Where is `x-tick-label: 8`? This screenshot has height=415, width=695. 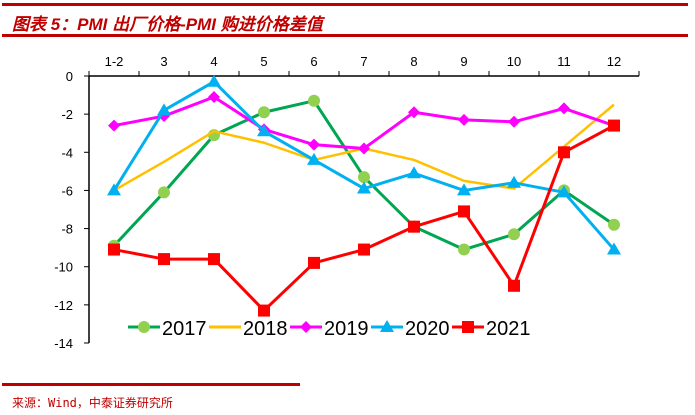
x-tick-label: 8 is located at coordinates (413, 61).